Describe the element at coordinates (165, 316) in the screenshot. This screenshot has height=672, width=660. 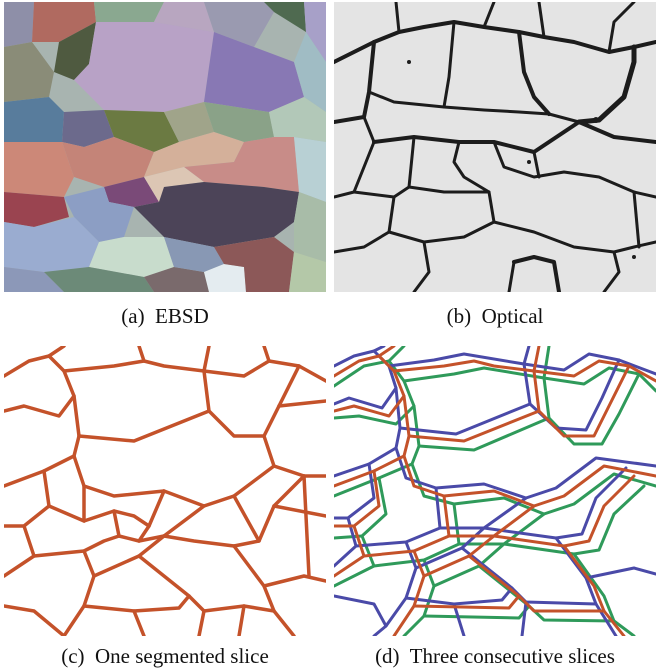
I see `caption-ebsd: (a) EBSD` at that location.